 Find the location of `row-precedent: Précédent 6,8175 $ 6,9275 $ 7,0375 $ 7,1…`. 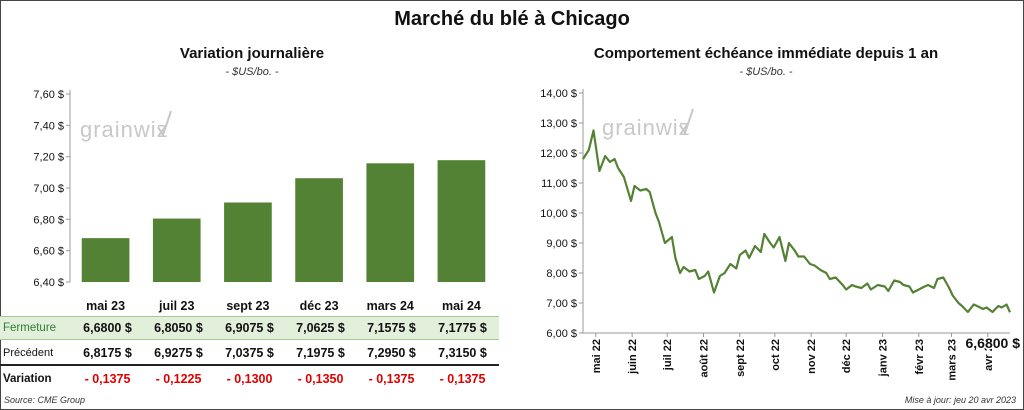

row-precedent: Précédent 6,8175 $ 6,9275 $ 7,0375 $ 7,1… is located at coordinates (249, 354).